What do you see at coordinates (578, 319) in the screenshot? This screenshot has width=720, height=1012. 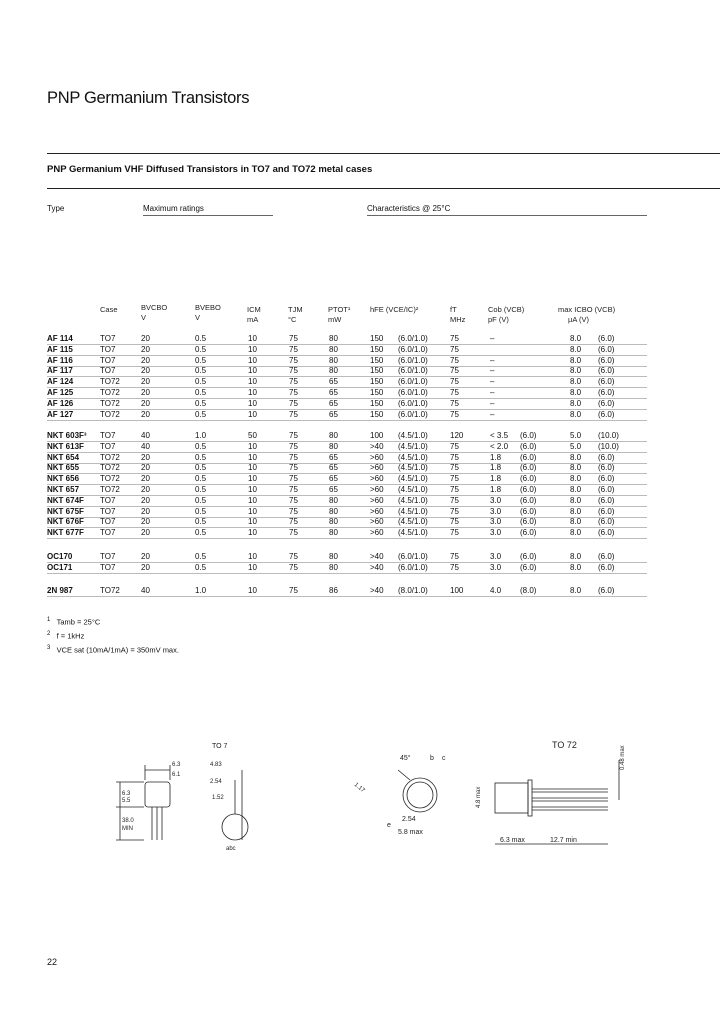 I see `col-icbo-unit: µA (V)` at bounding box center [578, 319].